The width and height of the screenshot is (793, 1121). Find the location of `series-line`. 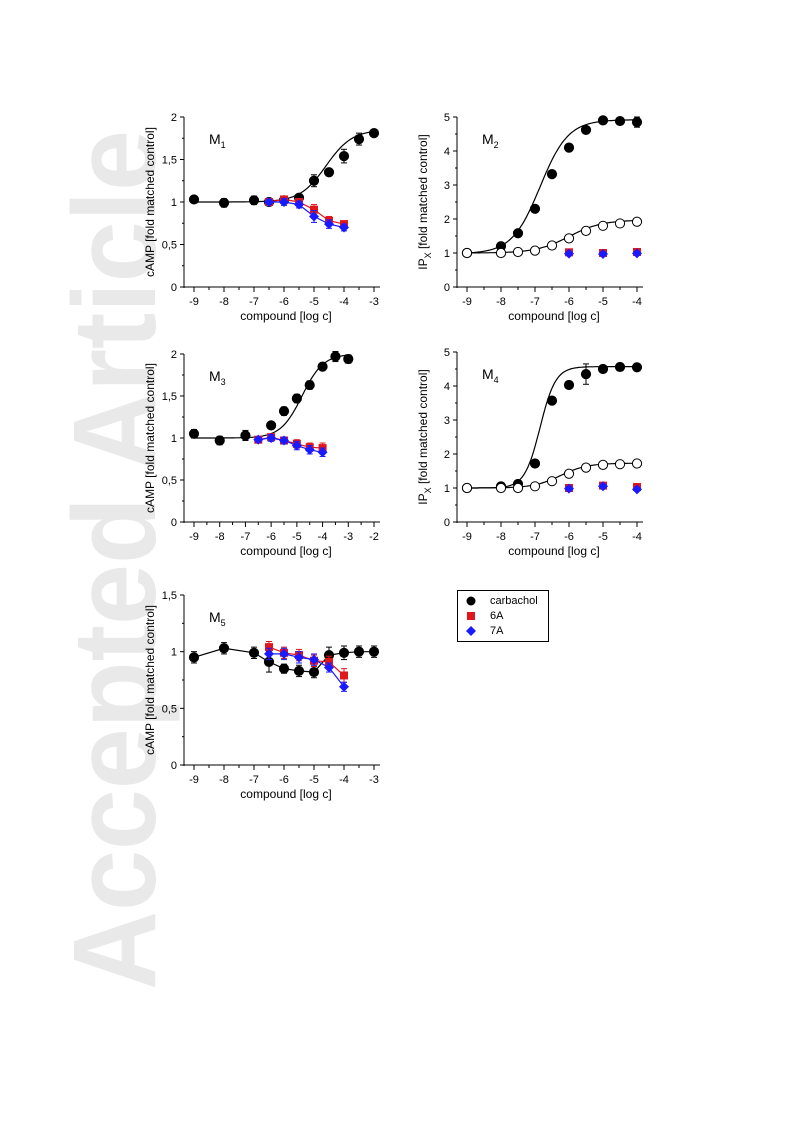

series-line is located at coordinates (552, 186).